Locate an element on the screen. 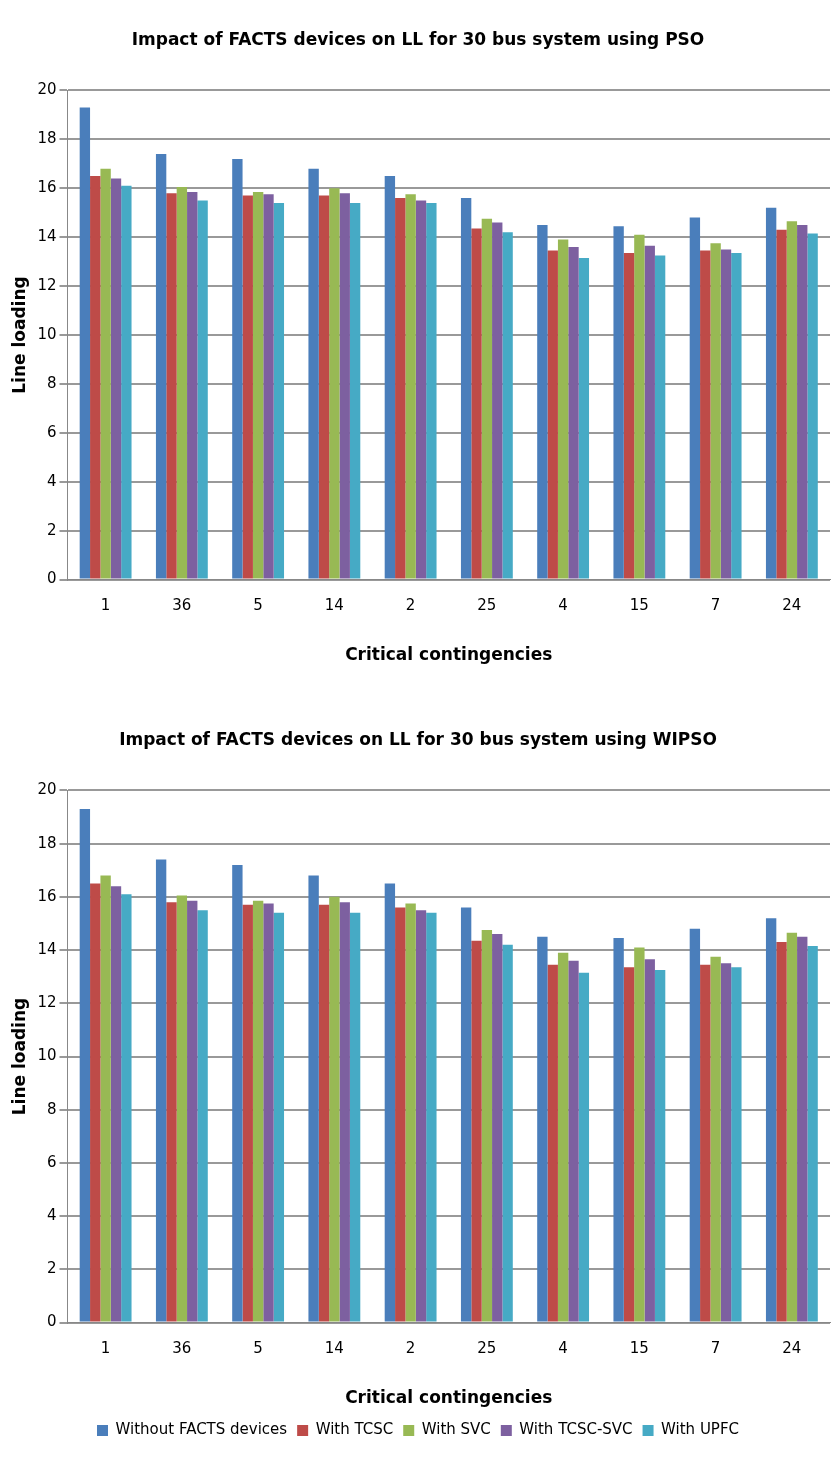 This screenshot has width=840, height=1458. x-tick-label: 14 is located at coordinates (334, 1348).